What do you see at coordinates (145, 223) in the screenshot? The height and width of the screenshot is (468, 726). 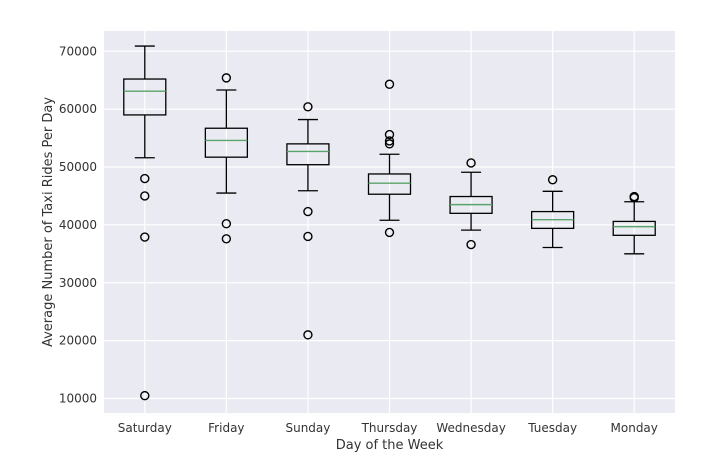 I see `box-saturday` at bounding box center [145, 223].